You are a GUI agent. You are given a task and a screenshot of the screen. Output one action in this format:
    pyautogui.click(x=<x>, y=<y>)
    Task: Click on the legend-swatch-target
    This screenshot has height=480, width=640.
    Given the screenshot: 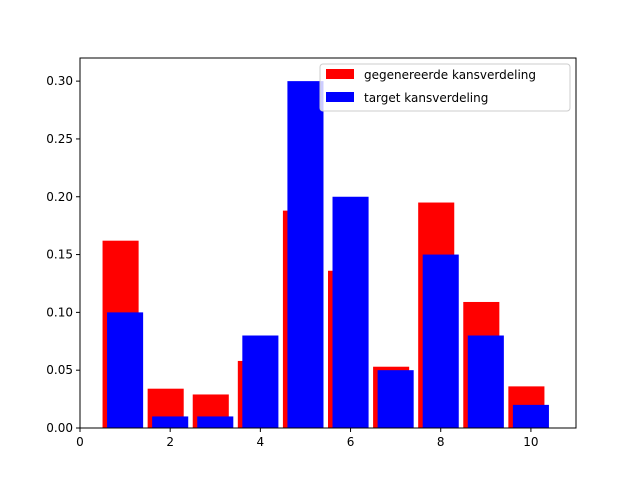 What is the action you would take?
    pyautogui.click(x=340, y=97)
    